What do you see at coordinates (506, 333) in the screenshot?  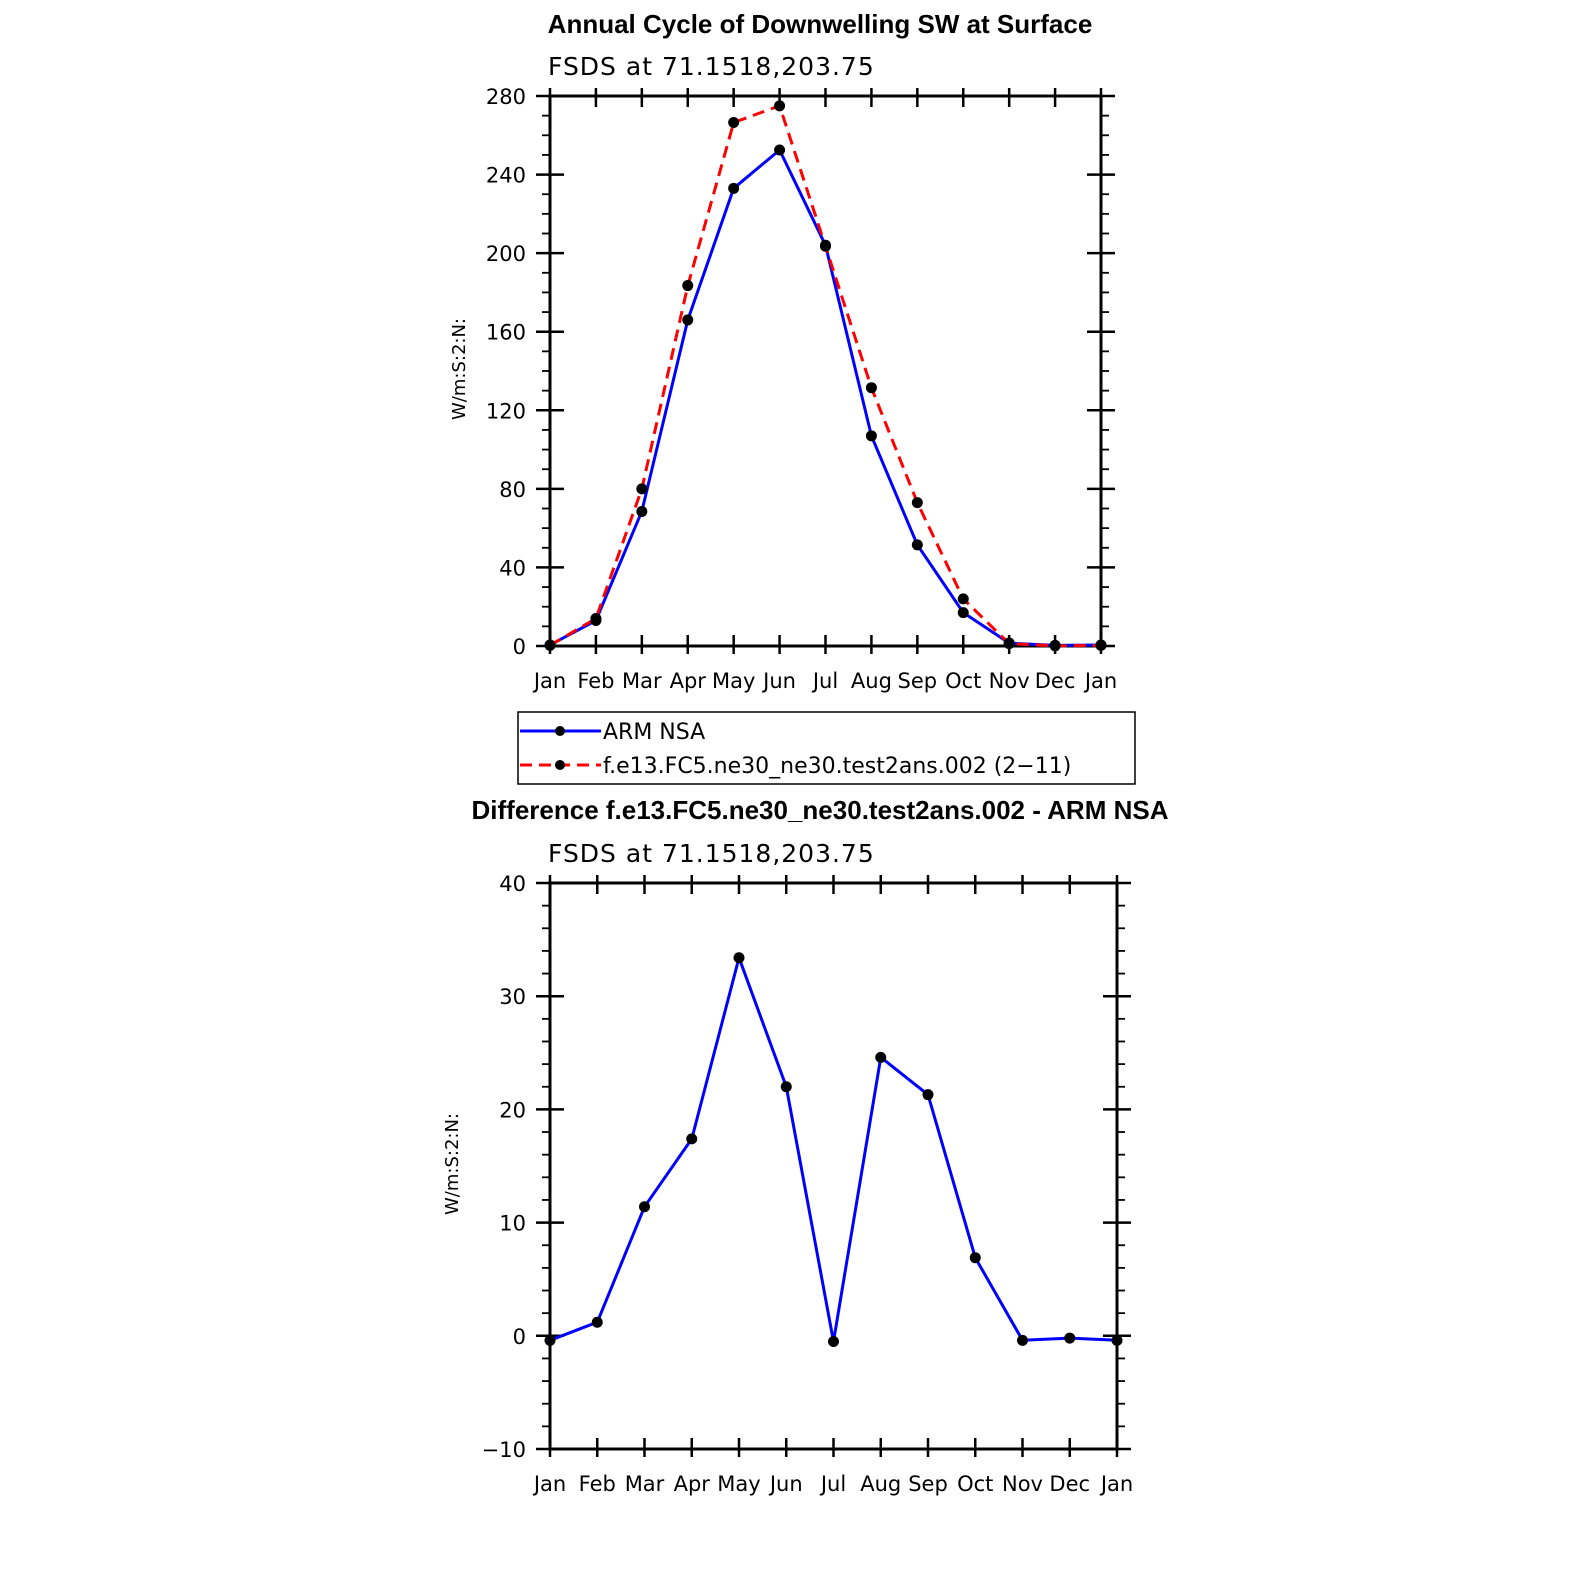 I see `y-tick-label: 160` at bounding box center [506, 333].